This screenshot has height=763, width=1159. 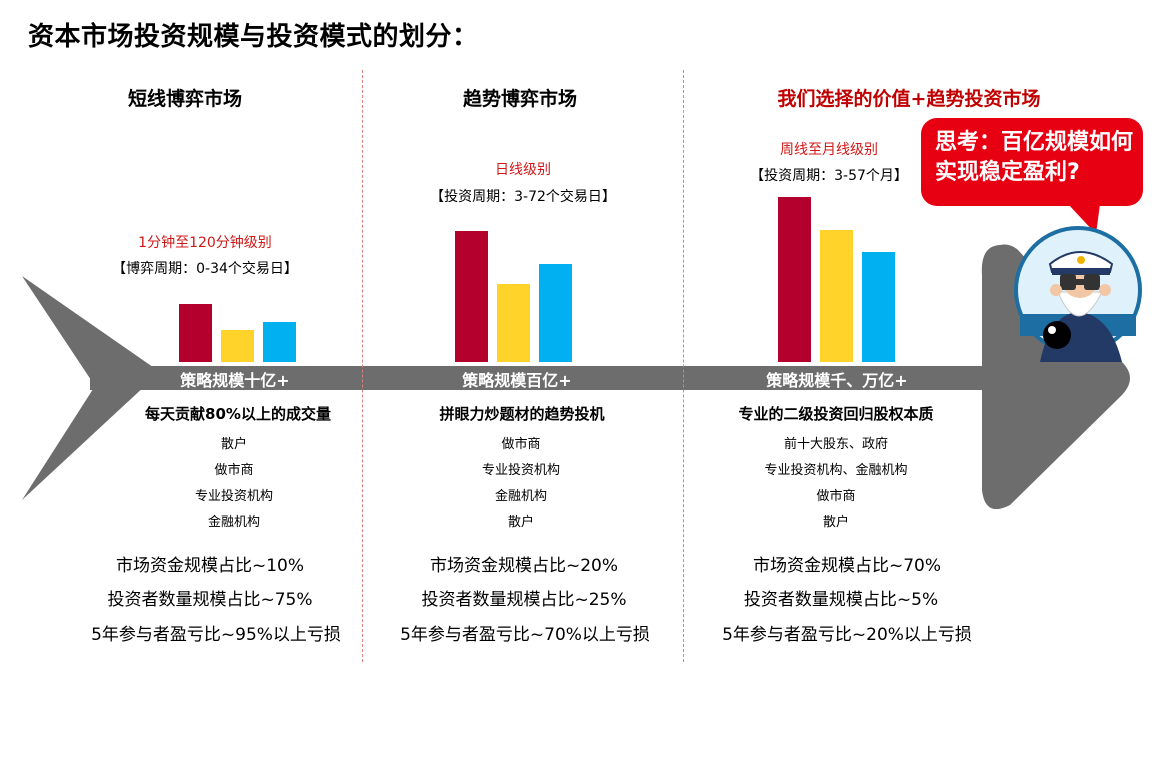 What do you see at coordinates (517, 380) in the screenshot?
I see `spine-scale-trend: 策略规模百亿+` at bounding box center [517, 380].